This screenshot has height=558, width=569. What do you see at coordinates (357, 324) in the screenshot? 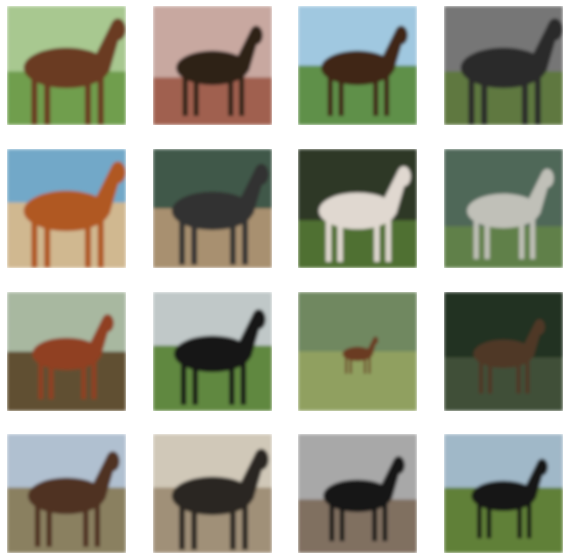
I see `background` at bounding box center [357, 324].